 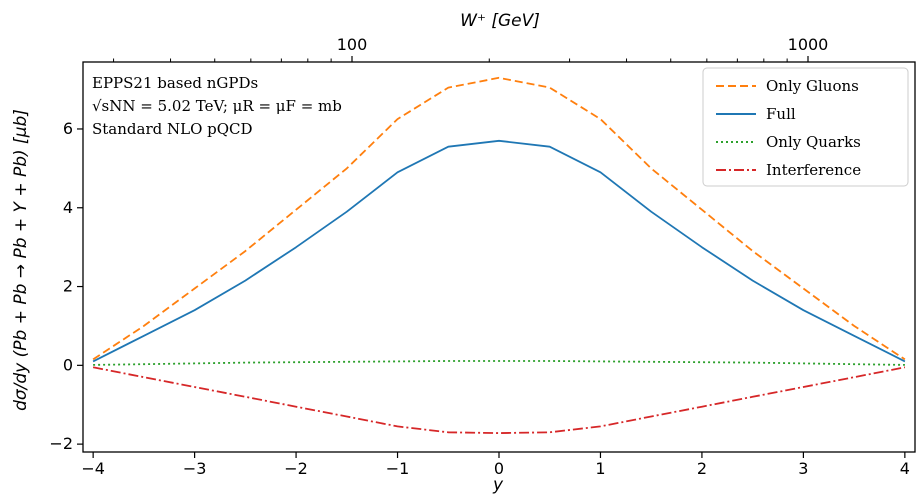 I want to click on x-tick-label: 3, so click(x=803, y=468).